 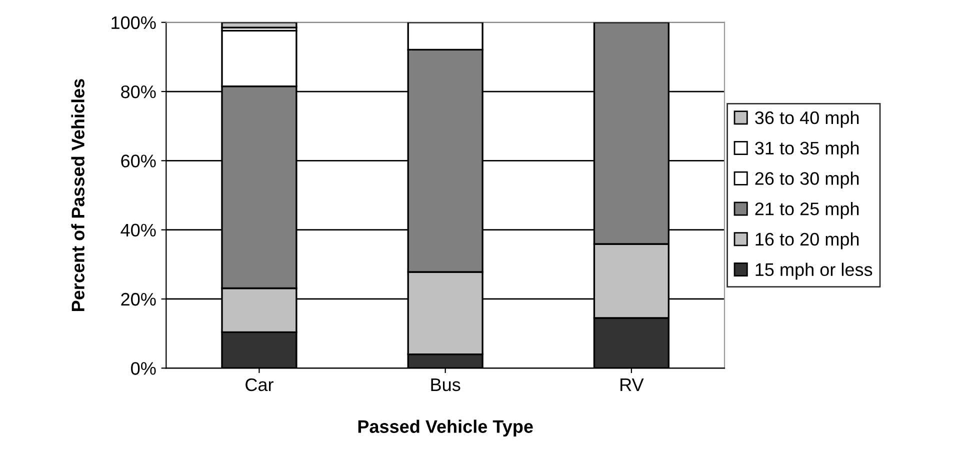 What do you see at coordinates (77, 195) in the screenshot?
I see `y-axis-title: Percent of Passed Vehicles` at bounding box center [77, 195].